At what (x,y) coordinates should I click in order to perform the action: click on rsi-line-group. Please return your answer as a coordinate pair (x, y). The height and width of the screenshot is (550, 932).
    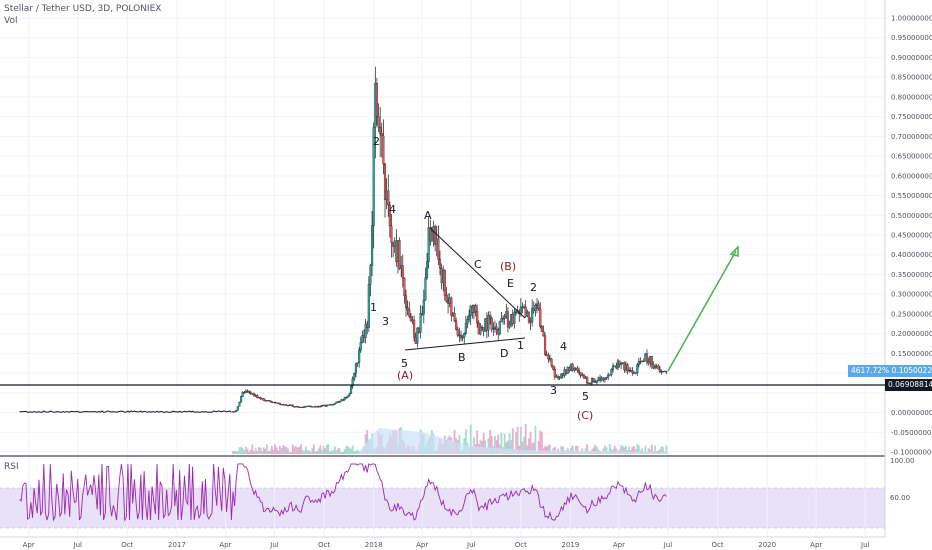
    Looking at the image, I should click on (343, 492).